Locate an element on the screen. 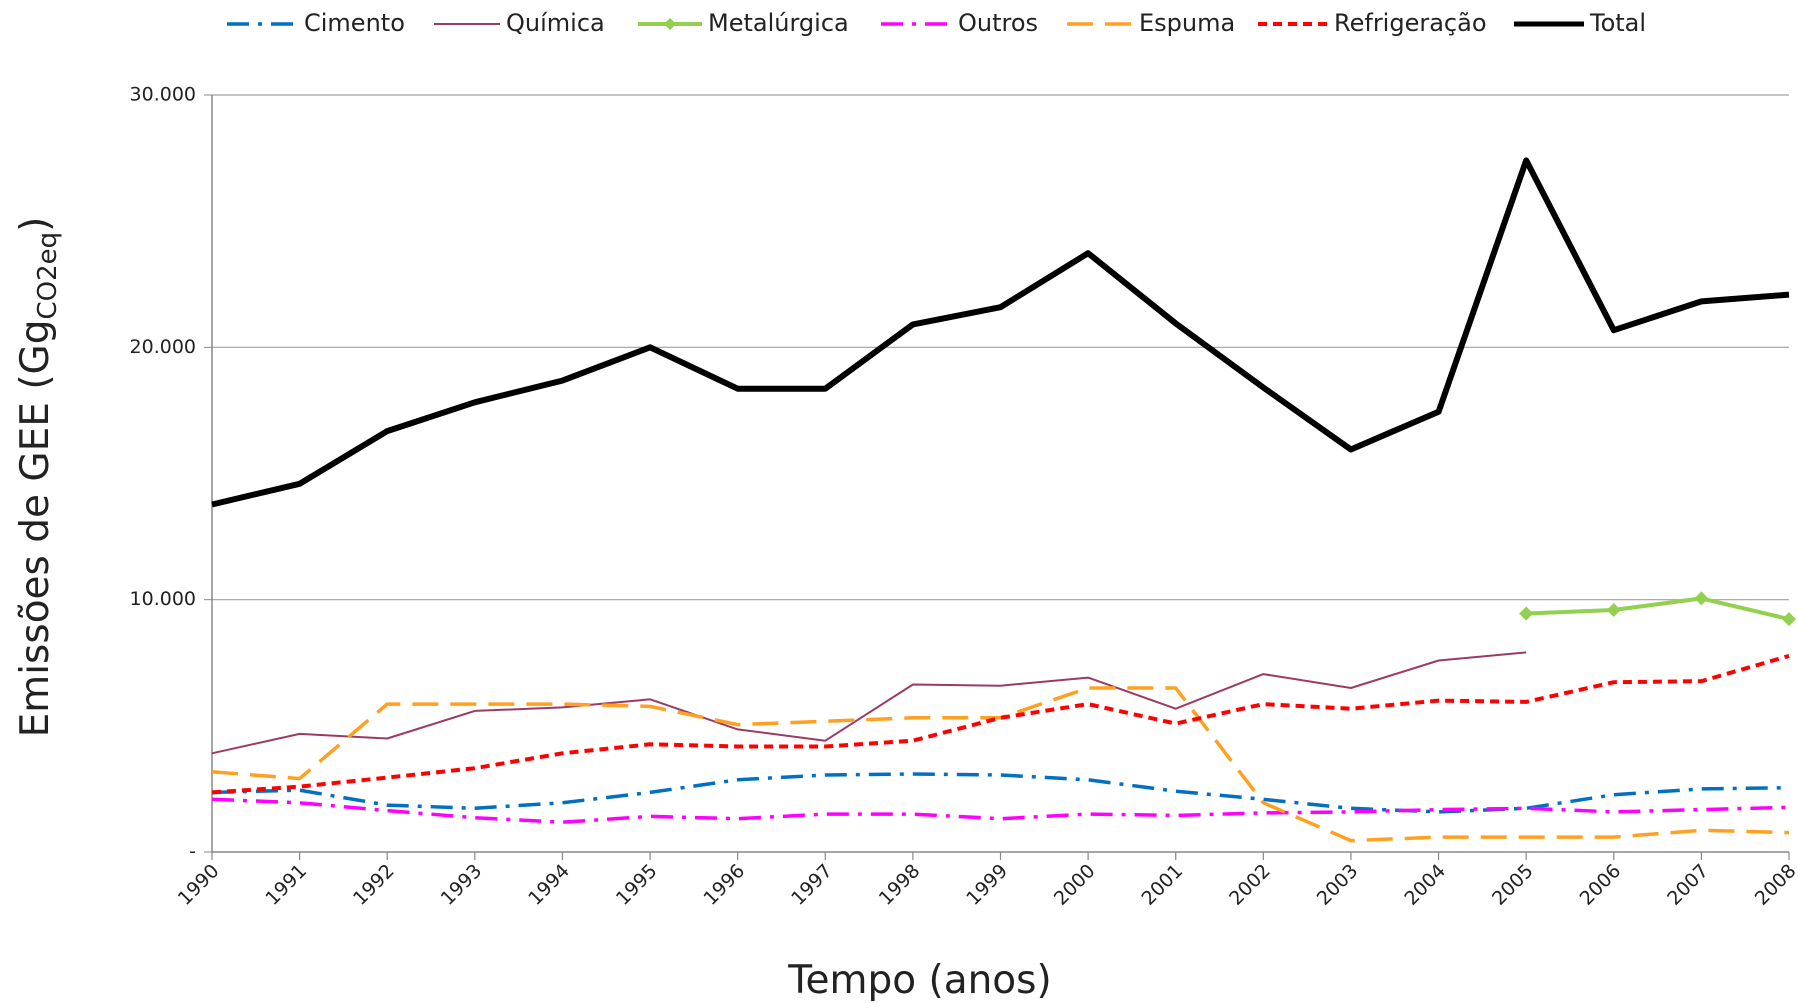 This screenshot has width=1798, height=1003. legend-label: Outros is located at coordinates (998, 23).